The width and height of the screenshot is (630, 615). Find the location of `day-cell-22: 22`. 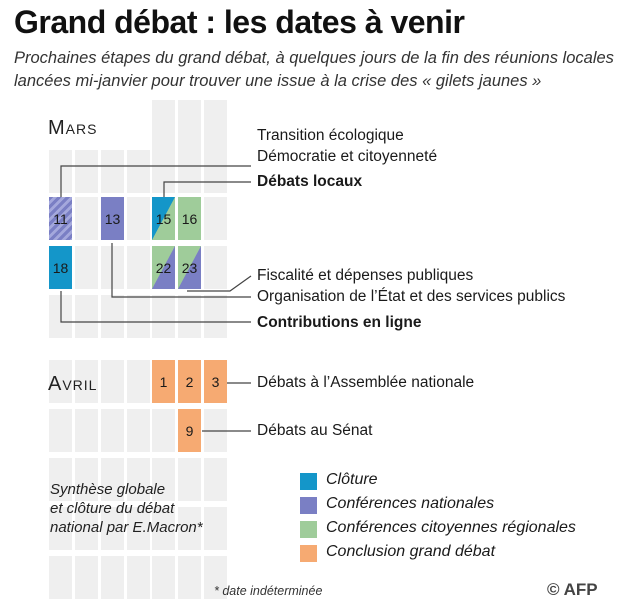

day-cell-22: 22 is located at coordinates (163, 267).